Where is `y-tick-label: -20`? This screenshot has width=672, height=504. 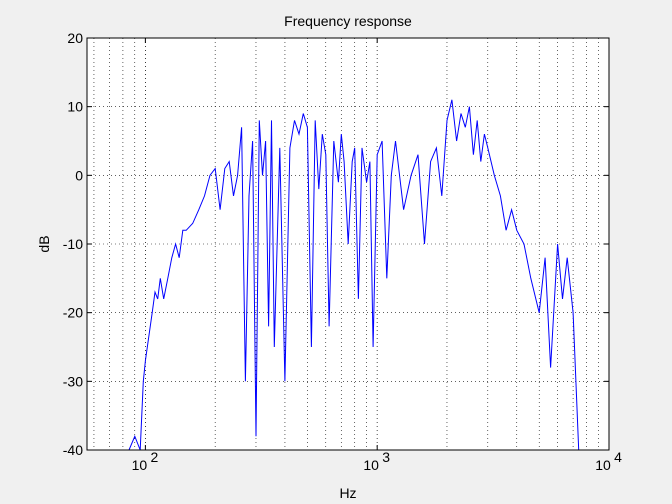
y-tick-label: -20 is located at coordinates (73, 313).